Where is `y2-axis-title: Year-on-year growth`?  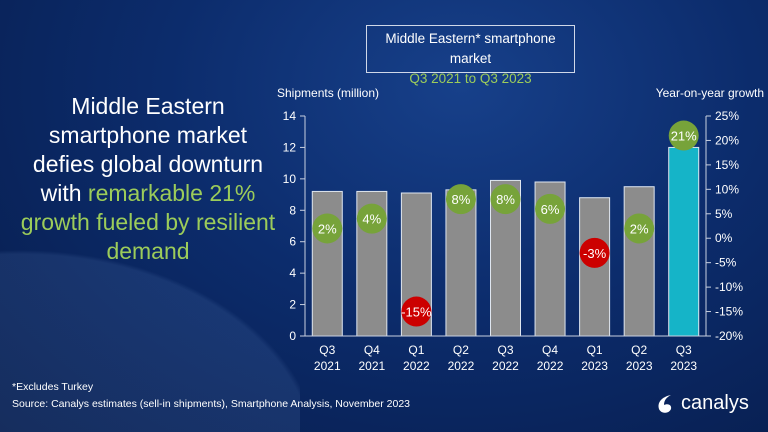
y2-axis-title: Year-on-year growth is located at coordinates (710, 93).